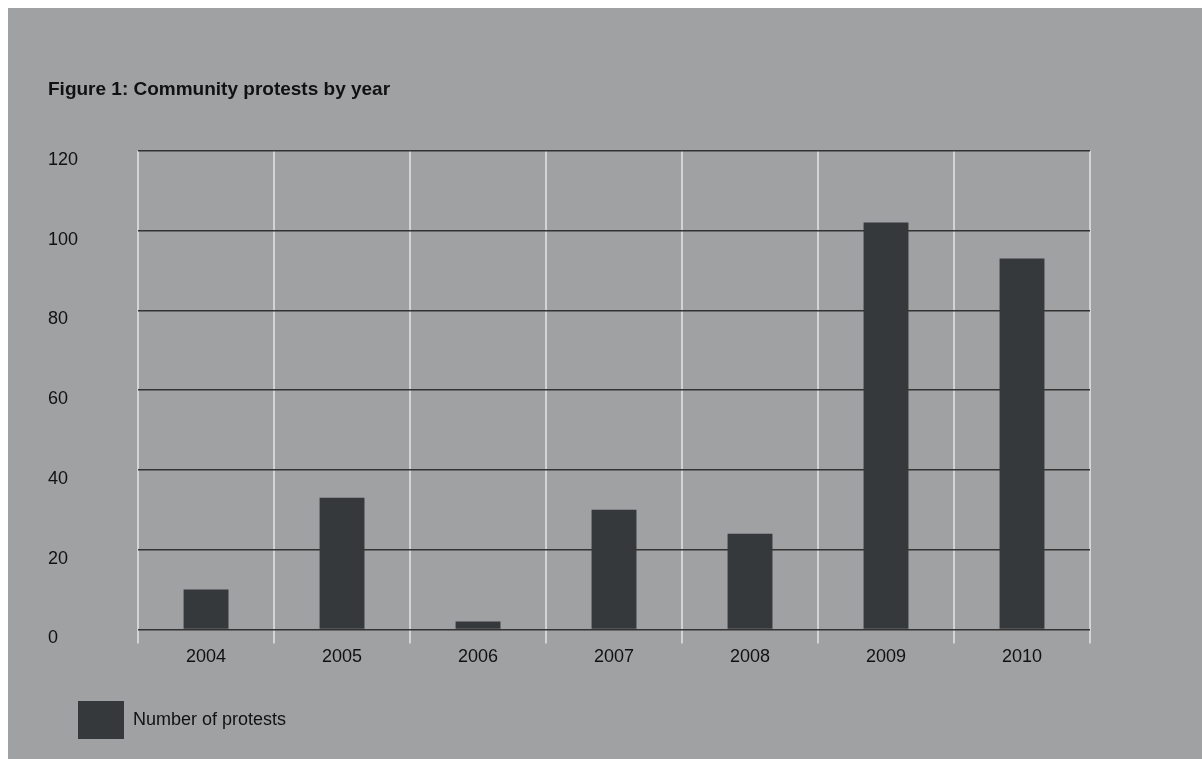  Describe the element at coordinates (750, 656) in the screenshot. I see `x-tick-label: 2008` at that location.